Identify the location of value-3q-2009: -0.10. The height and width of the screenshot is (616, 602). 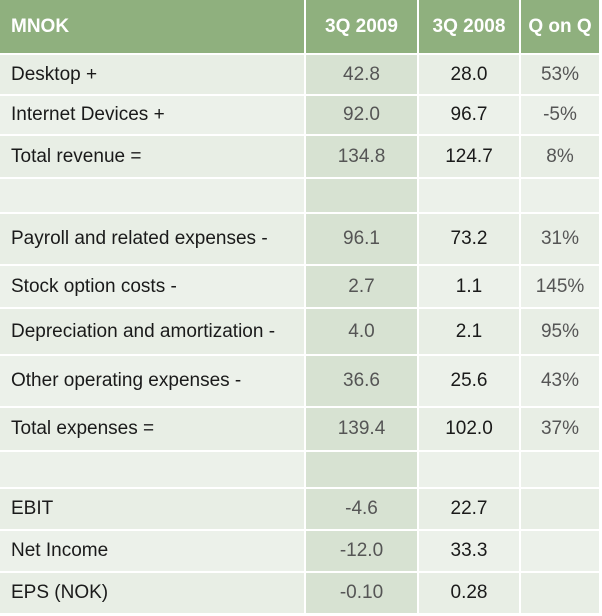
(362, 593).